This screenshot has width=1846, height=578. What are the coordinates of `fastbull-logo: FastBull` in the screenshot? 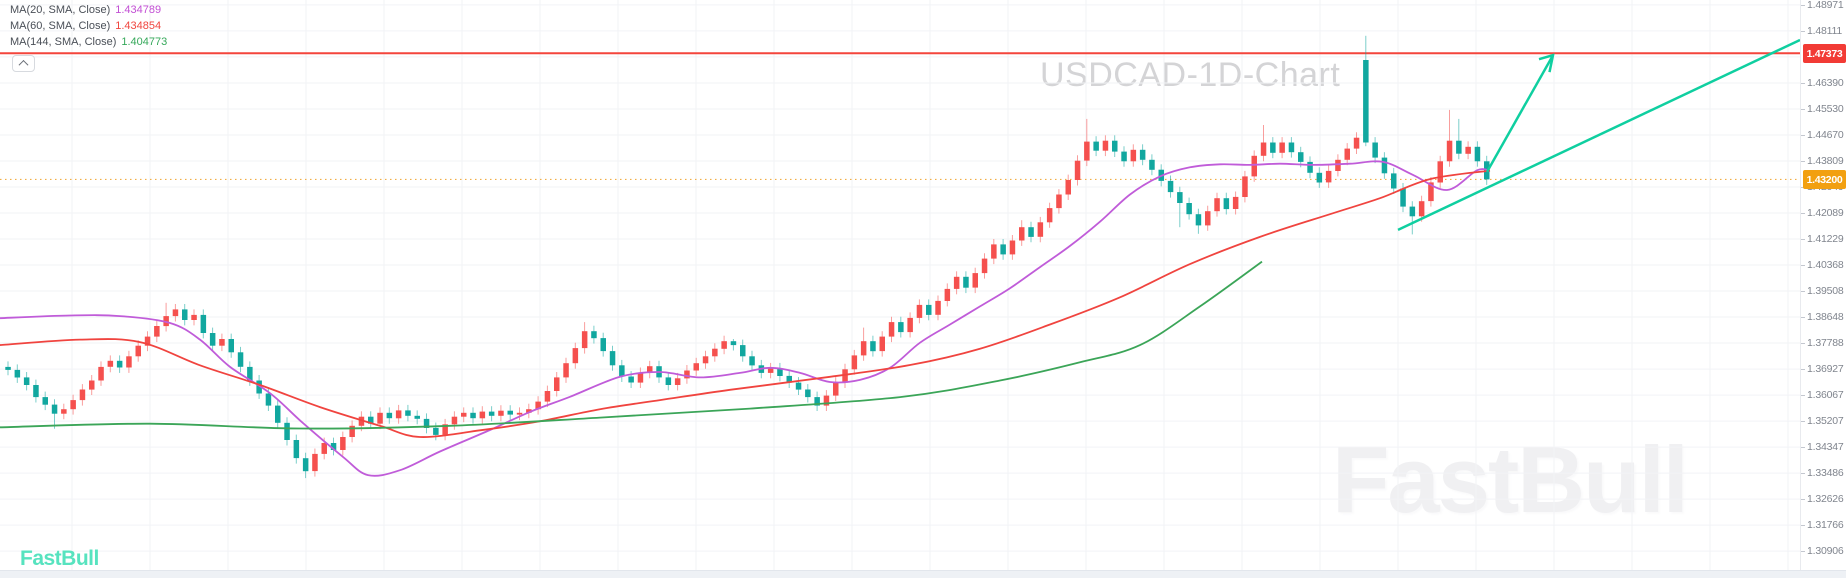 It's located at (59, 558).